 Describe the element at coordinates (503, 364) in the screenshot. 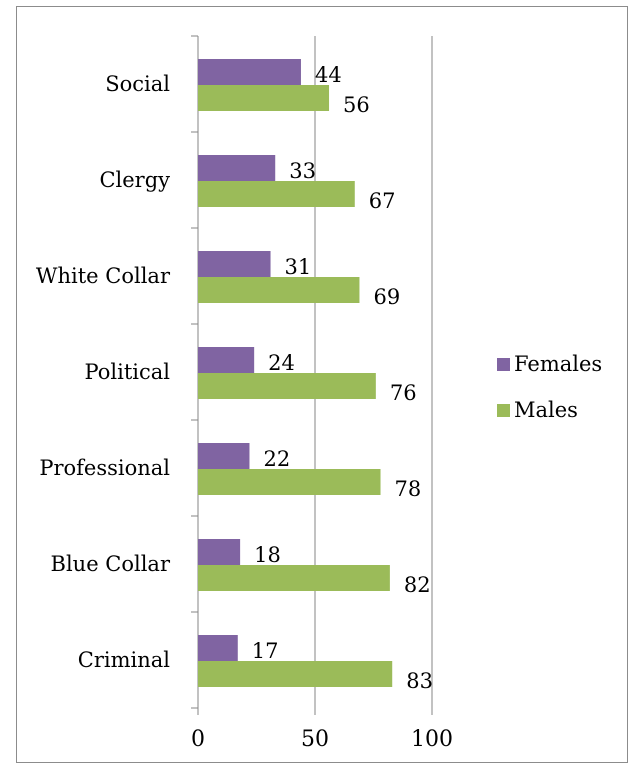

I see `legend-swatch-females` at that location.